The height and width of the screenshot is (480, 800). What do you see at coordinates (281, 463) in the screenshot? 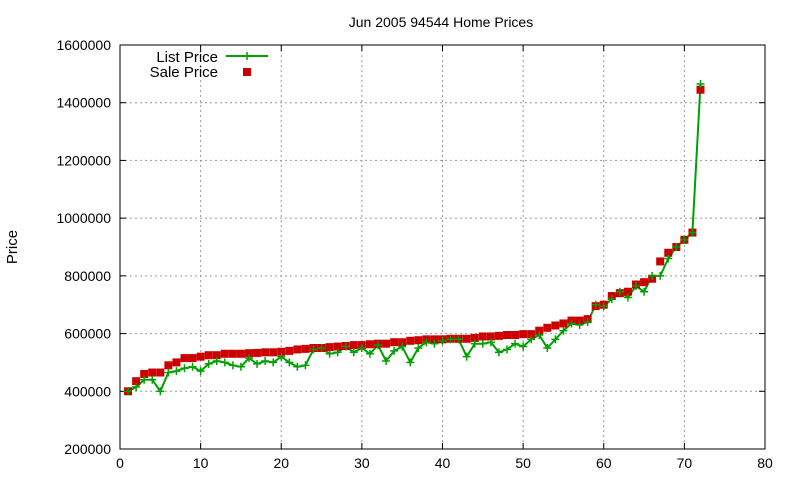
I see `x-tick-label: 20` at bounding box center [281, 463].